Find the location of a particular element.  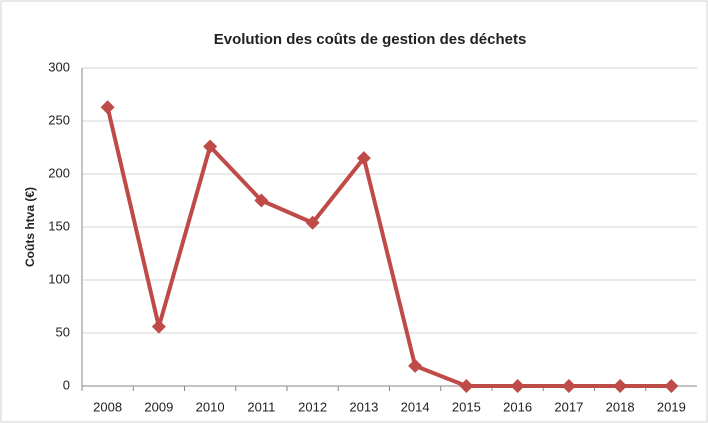

y-tick-label: 200 is located at coordinates (59, 172).